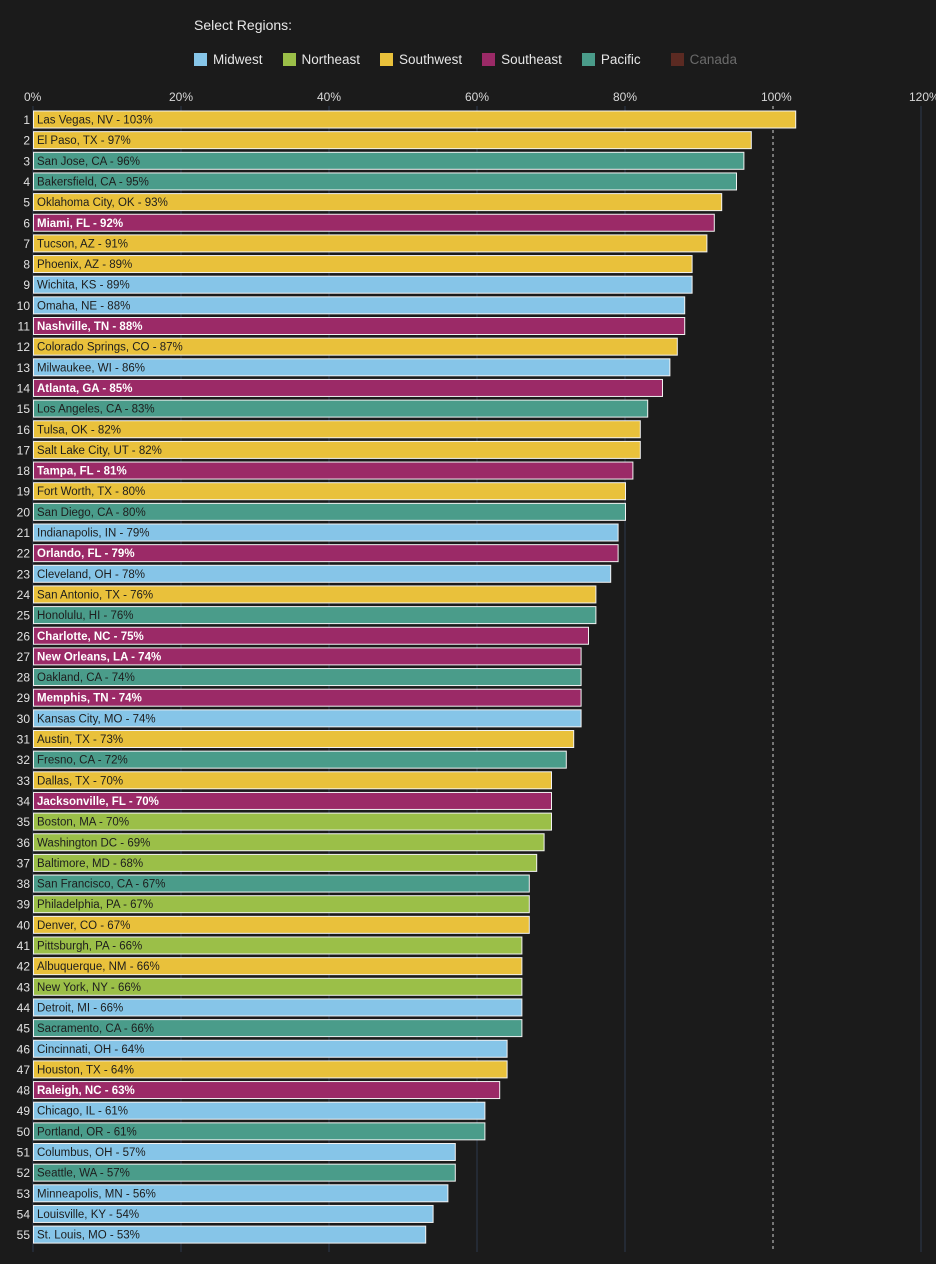 This screenshot has height=1264, width=936. I want to click on legend-label: Southwest, so click(431, 59).